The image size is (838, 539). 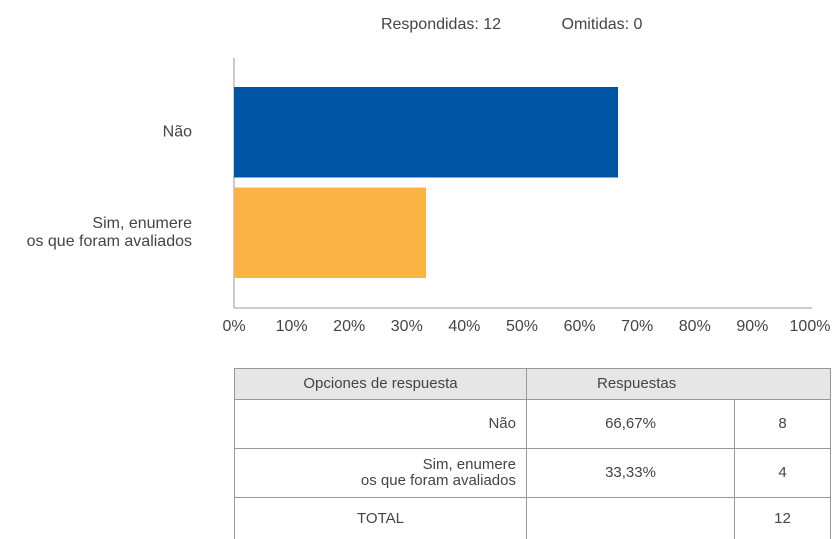 What do you see at coordinates (782, 424) in the screenshot?
I see `cell: 8` at bounding box center [782, 424].